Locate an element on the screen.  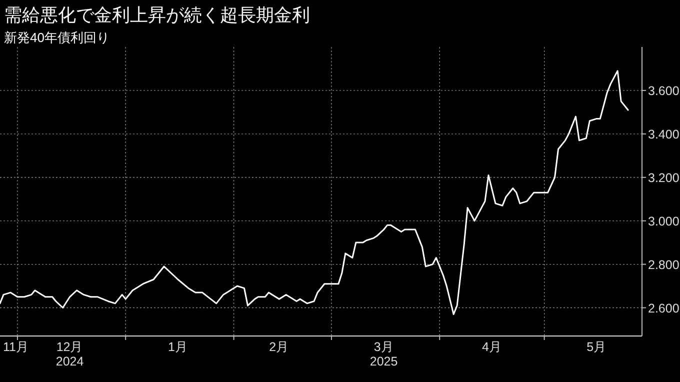
x-tick-label: 5月 is located at coordinates (596, 347).